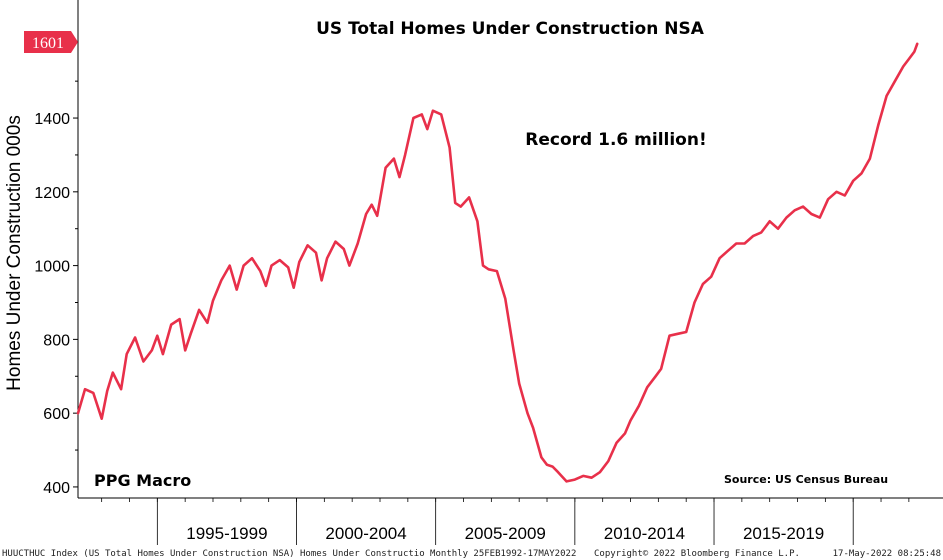  I want to click on source-label: Source: US Census Bureau, so click(806, 479).